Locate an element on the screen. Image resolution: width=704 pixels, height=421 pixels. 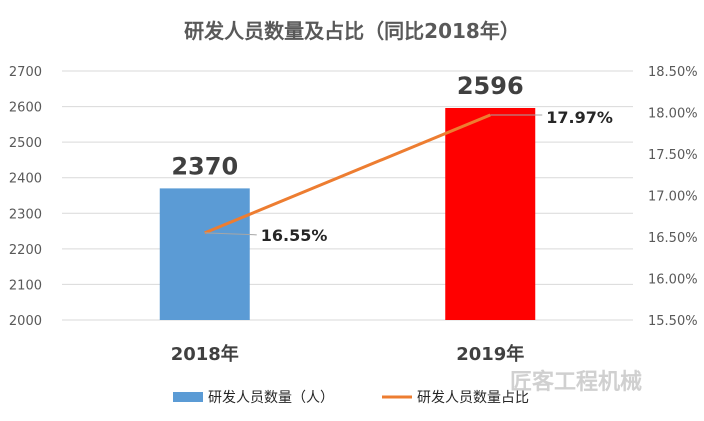
y-right-tick-label: 15.50% is located at coordinates (673, 321).